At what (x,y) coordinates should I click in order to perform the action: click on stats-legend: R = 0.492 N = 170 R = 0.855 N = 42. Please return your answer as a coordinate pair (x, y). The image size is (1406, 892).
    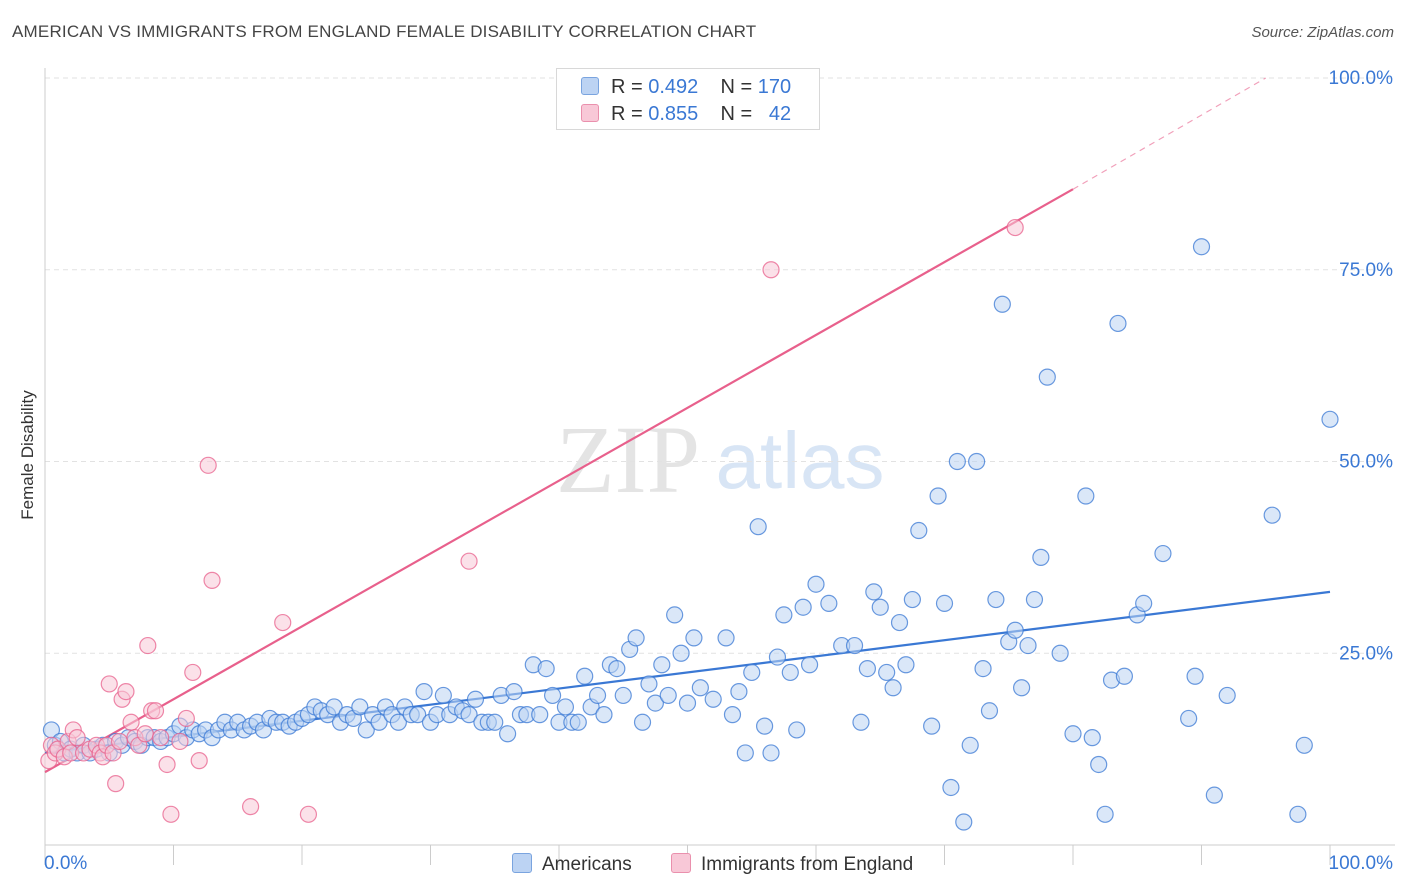
    Looking at the image, I should click on (688, 99).